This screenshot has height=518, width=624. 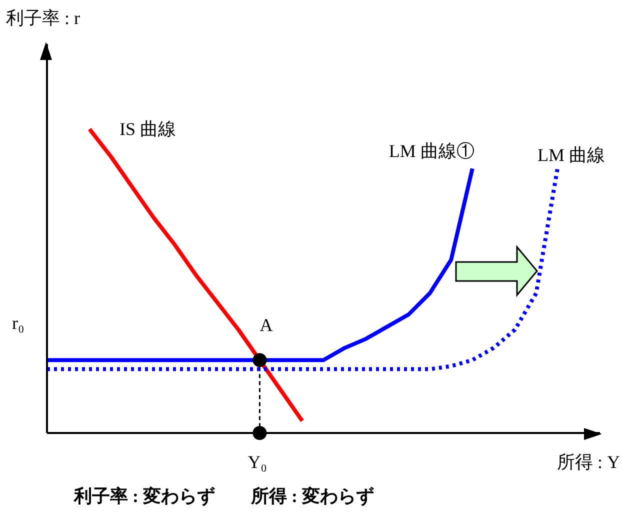 What do you see at coordinates (431, 150) in the screenshot?
I see `series-label: LM 曲線①` at bounding box center [431, 150].